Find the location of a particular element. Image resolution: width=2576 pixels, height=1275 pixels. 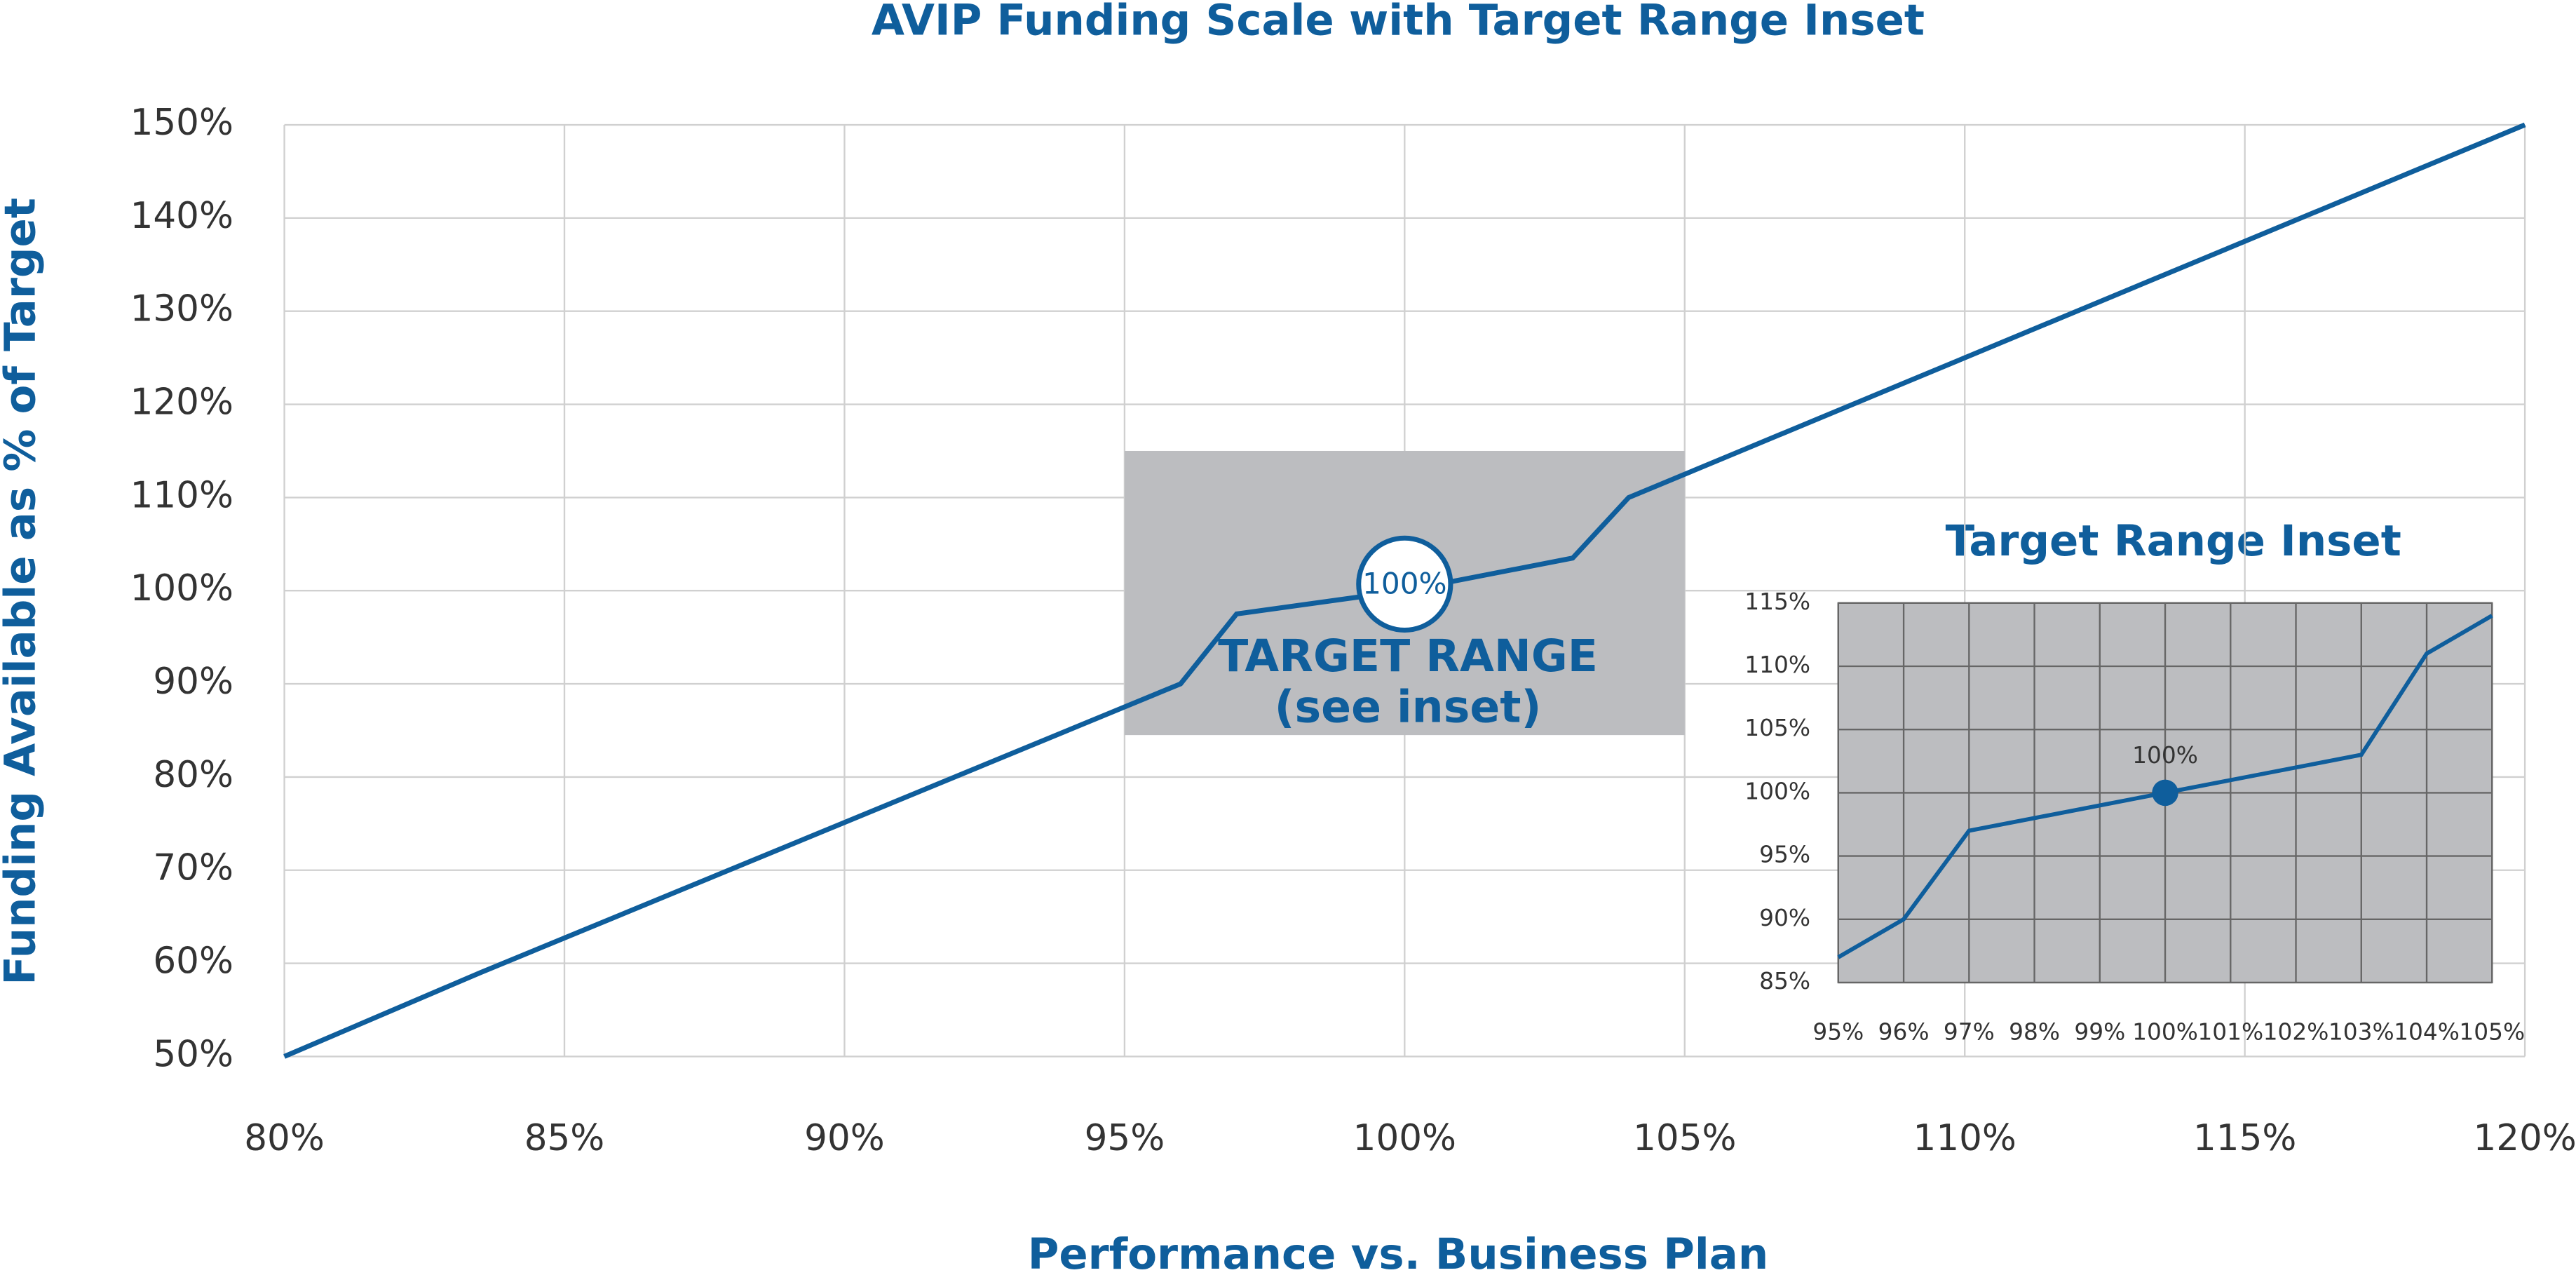

y-tick-label: 150% is located at coordinates (182, 123).